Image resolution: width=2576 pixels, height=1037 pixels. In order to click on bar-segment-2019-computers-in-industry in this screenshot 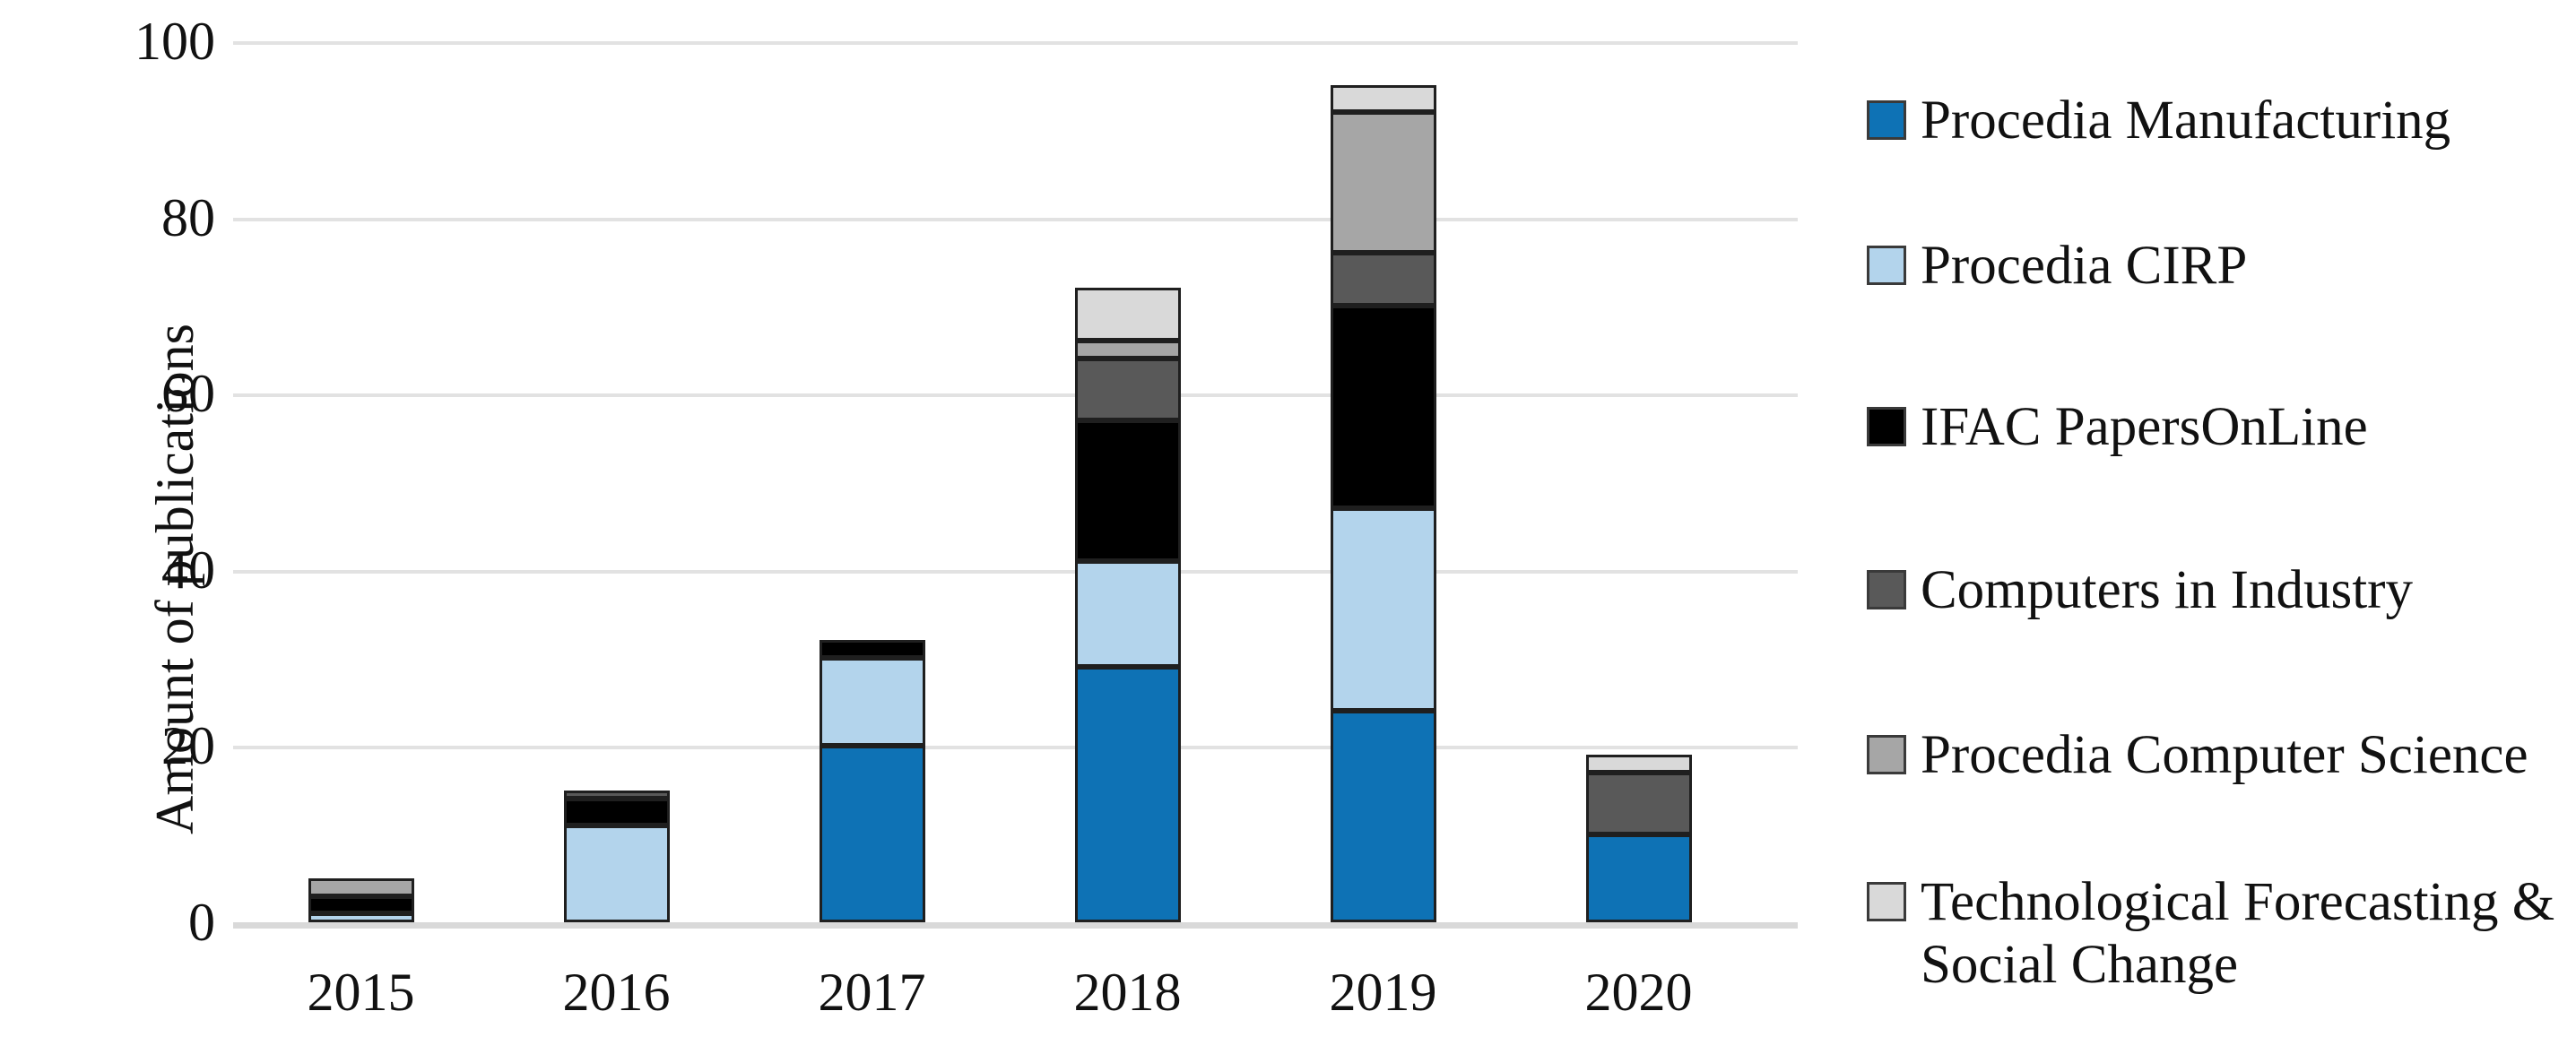, I will do `click(1383, 279)`.